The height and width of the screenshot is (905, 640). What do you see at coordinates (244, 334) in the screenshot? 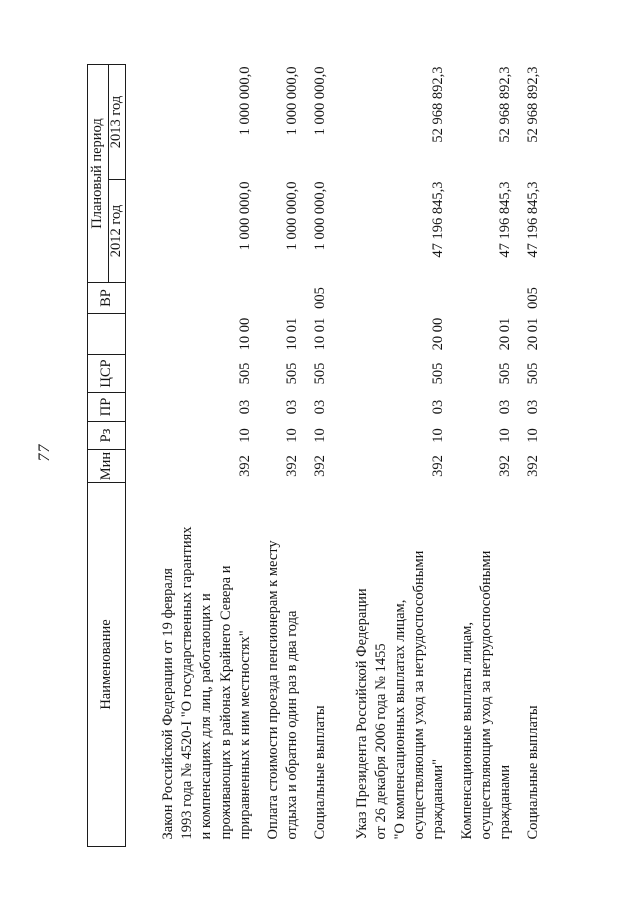
I see `row-subprogram-code: 10 00` at bounding box center [244, 334].